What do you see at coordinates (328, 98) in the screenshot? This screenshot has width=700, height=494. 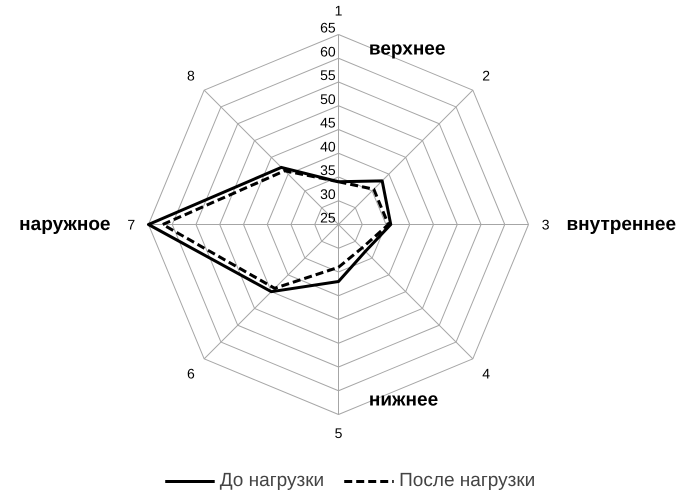 I see `y-tick-label: 50` at bounding box center [328, 98].